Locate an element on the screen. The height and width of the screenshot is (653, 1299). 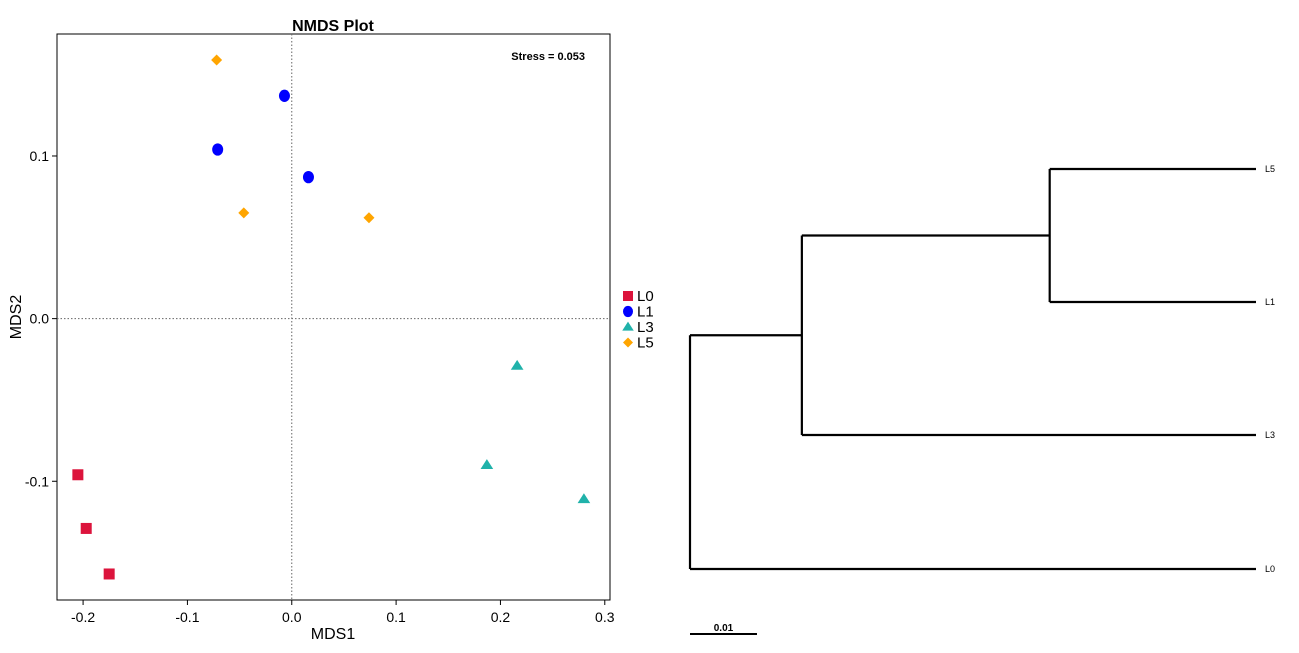
leaf-label-l1: L1 is located at coordinates (1270, 302).